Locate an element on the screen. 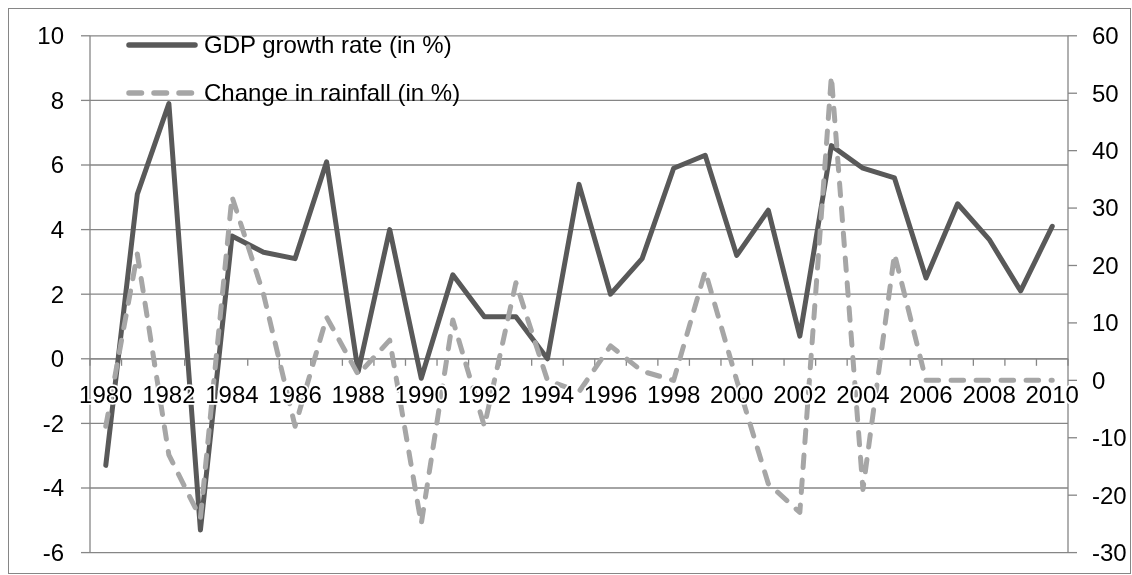  y-tick-label: -2 is located at coordinates (53, 423).